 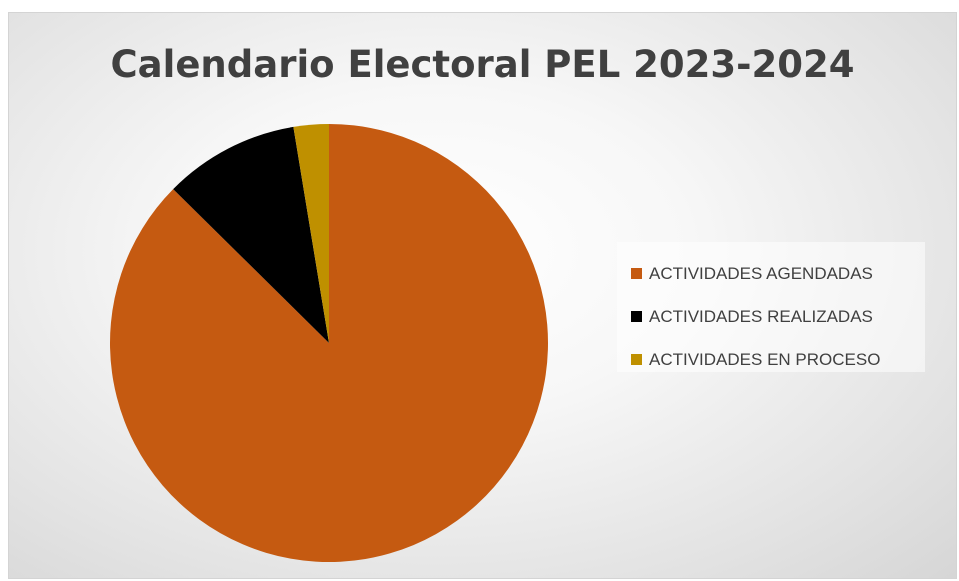 I want to click on legend-label: ACTIVIDADES AGENDADAS, so click(x=761, y=273).